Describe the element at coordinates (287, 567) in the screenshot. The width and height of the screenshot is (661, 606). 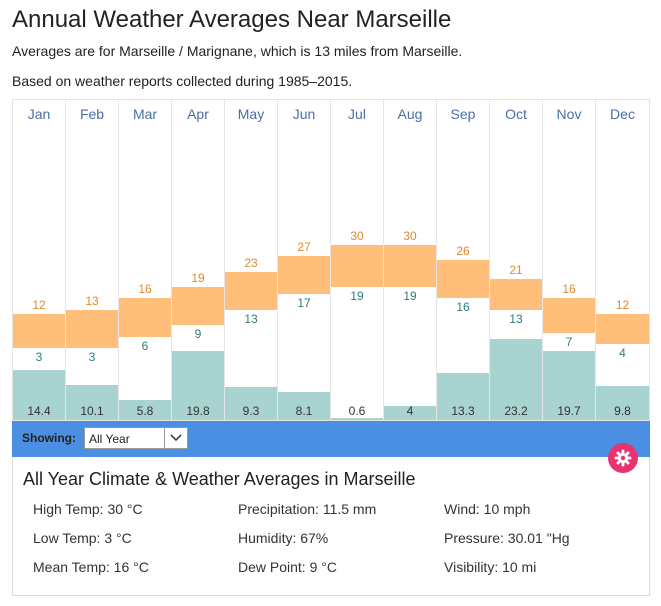
I see `stat-dew-point: Dew Point: 9 °C` at that location.